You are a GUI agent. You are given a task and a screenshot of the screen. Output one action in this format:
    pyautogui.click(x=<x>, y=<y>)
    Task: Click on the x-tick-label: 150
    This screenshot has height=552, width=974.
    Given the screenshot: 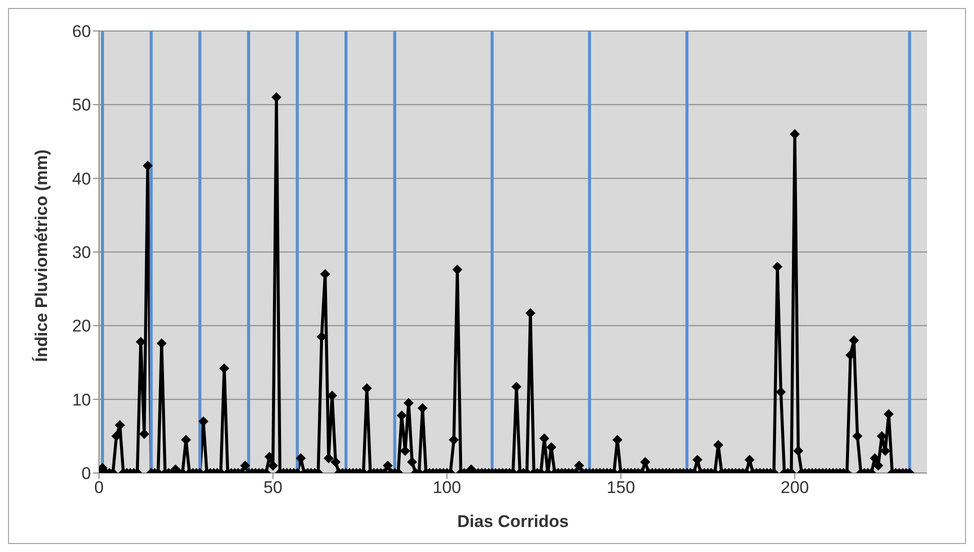 What is the action you would take?
    pyautogui.click(x=621, y=488)
    